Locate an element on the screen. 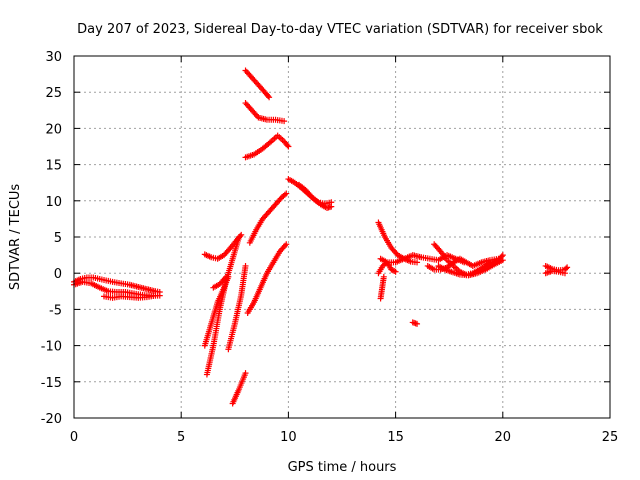 The height and width of the screenshot is (480, 640). y-tick-label: 30 is located at coordinates (53, 57).